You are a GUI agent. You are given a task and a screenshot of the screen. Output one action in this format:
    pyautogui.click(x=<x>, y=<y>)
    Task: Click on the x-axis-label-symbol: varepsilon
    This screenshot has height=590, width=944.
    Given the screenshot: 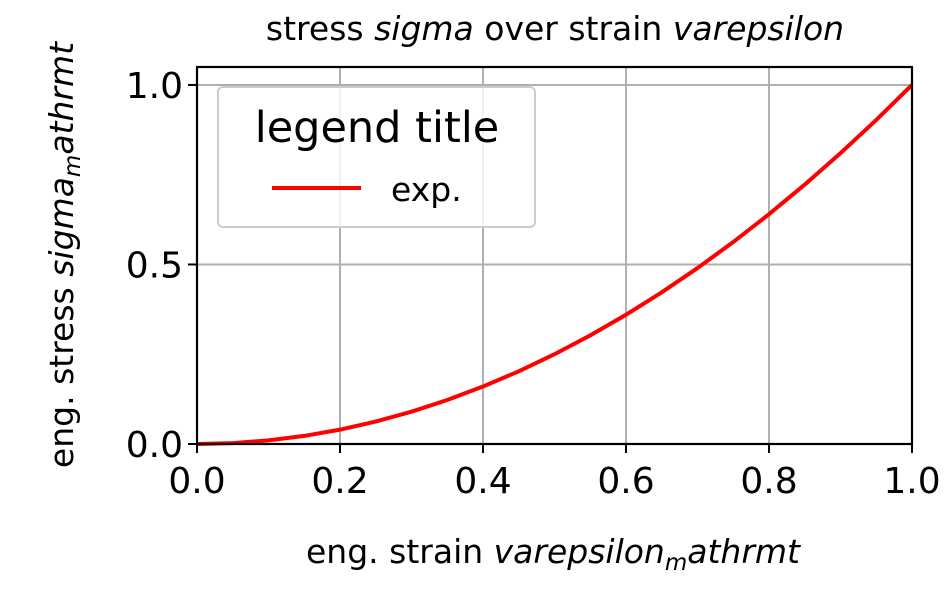 What is the action you would take?
    pyautogui.click(x=579, y=551)
    